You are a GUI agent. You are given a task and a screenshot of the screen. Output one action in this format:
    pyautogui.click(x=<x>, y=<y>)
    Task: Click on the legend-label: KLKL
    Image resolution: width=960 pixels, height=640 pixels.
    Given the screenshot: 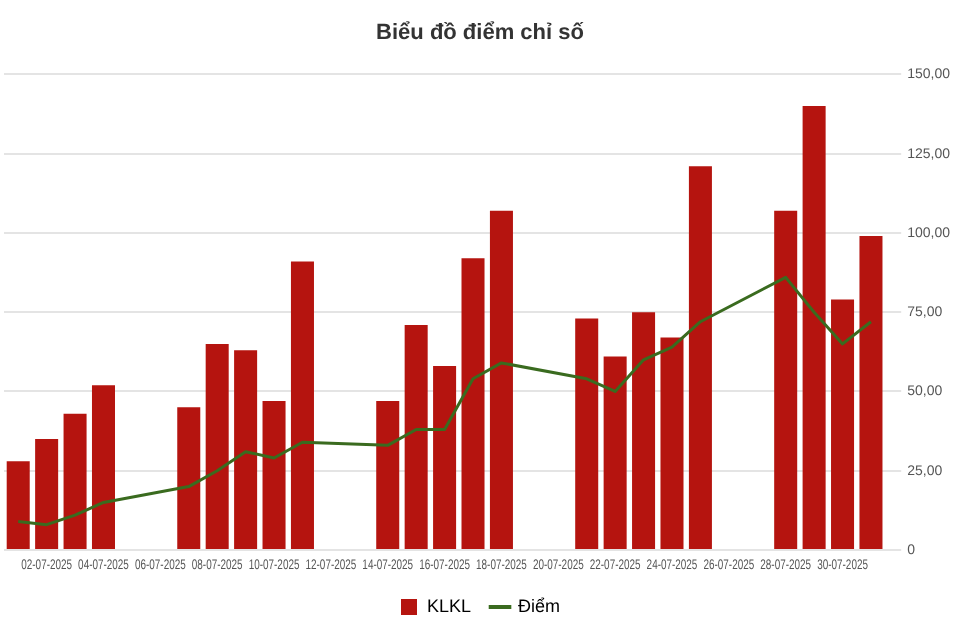 What is the action you would take?
    pyautogui.click(x=449, y=605)
    